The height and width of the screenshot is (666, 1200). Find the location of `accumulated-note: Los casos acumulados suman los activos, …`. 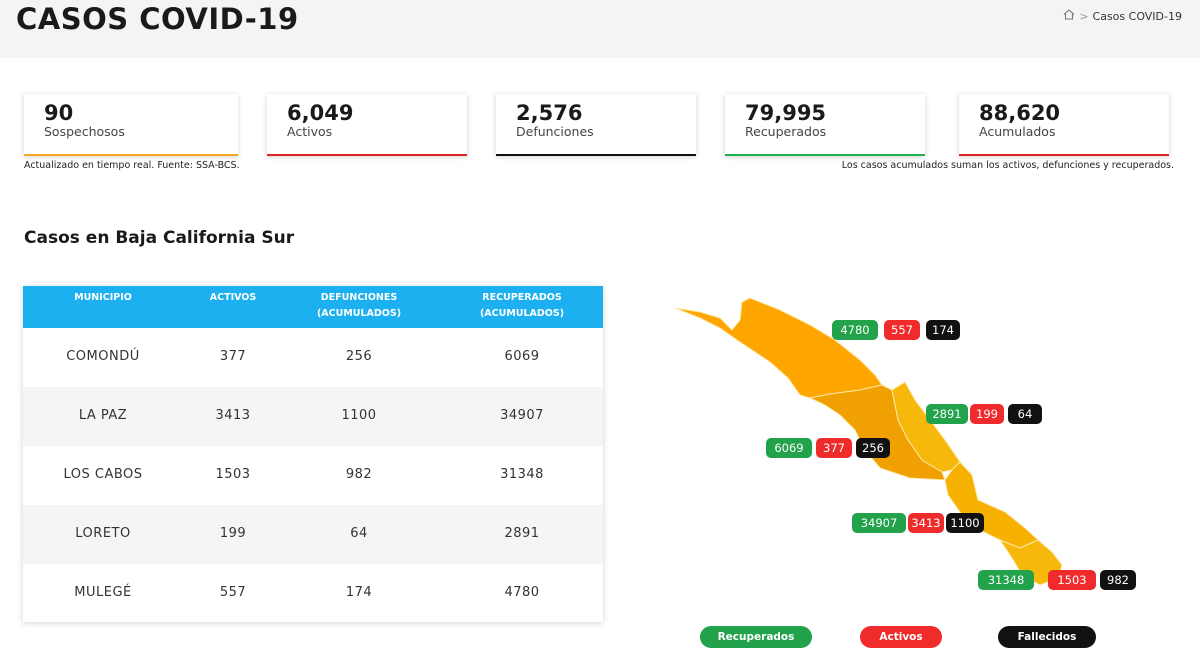

accumulated-note: Los casos acumulados suman los activos, … is located at coordinates (1007, 165).